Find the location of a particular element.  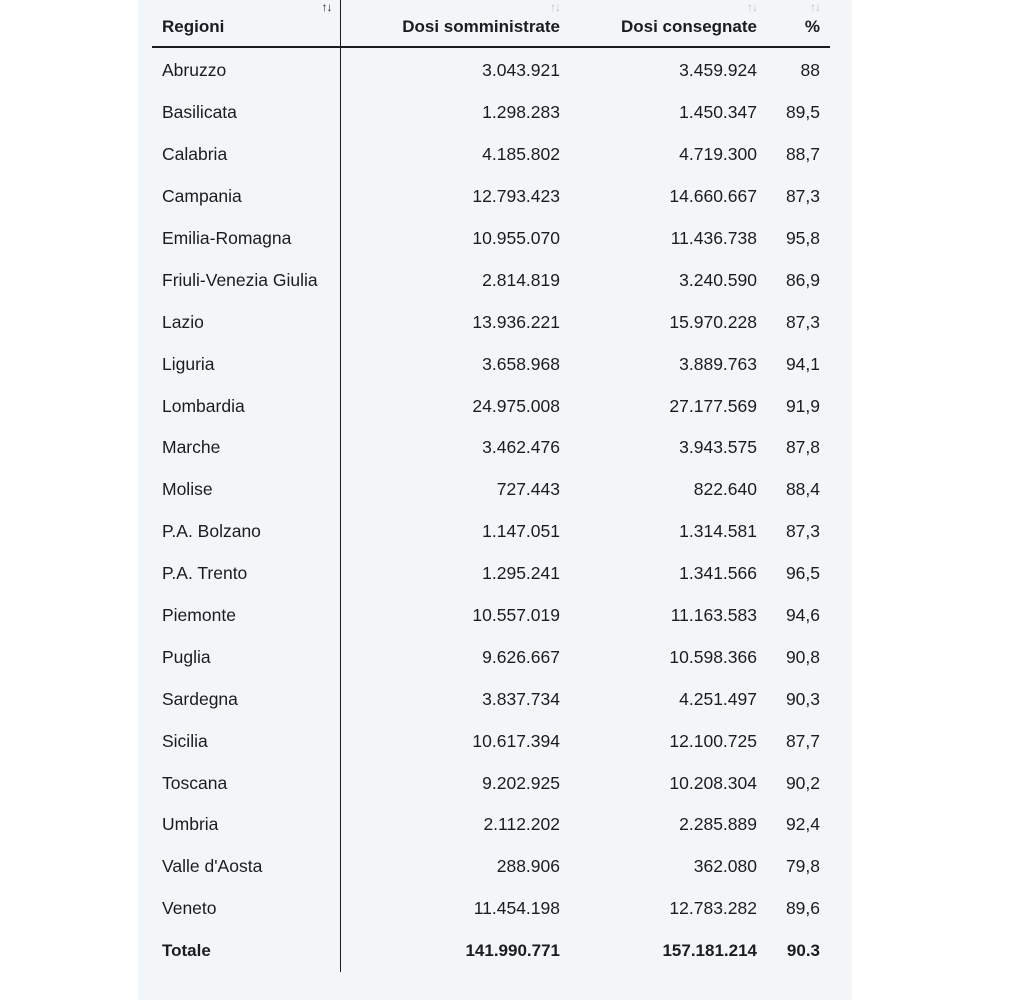

table-row: P.A. Trento 1.295.241 1.341.566 96,5 is located at coordinates (491, 573).